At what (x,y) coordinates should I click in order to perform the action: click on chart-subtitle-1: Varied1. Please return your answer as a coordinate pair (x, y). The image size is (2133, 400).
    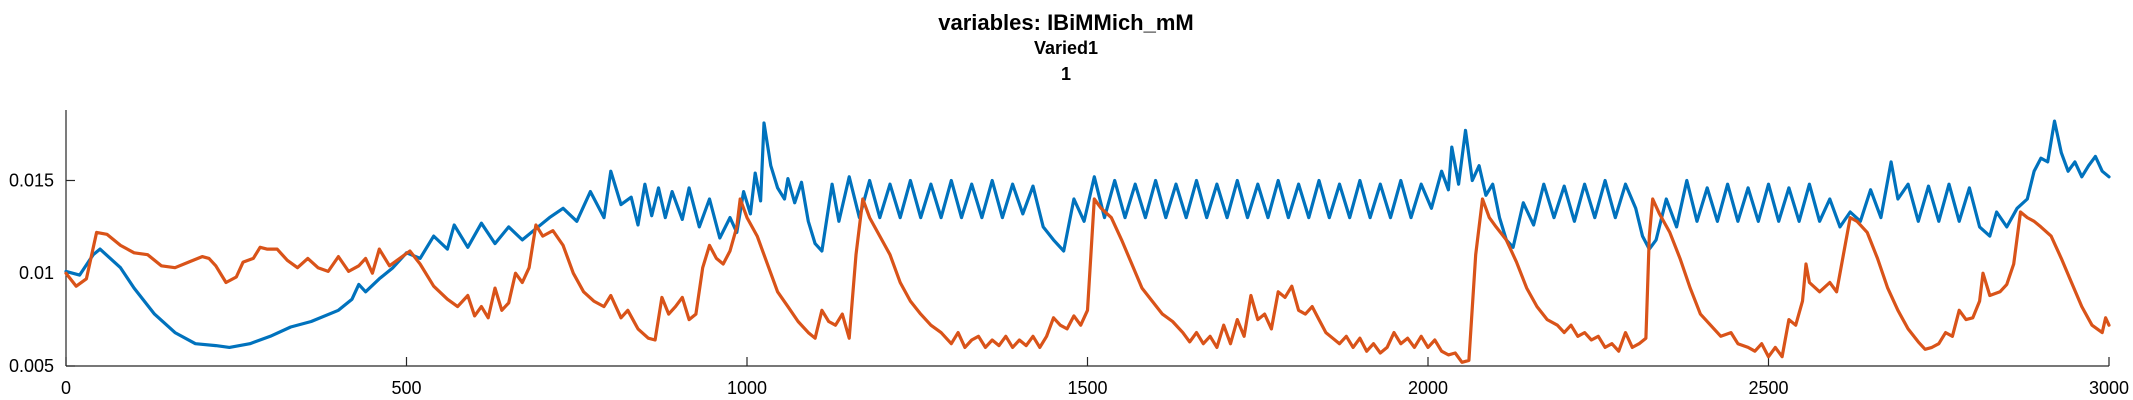
    Looking at the image, I should click on (1066, 48).